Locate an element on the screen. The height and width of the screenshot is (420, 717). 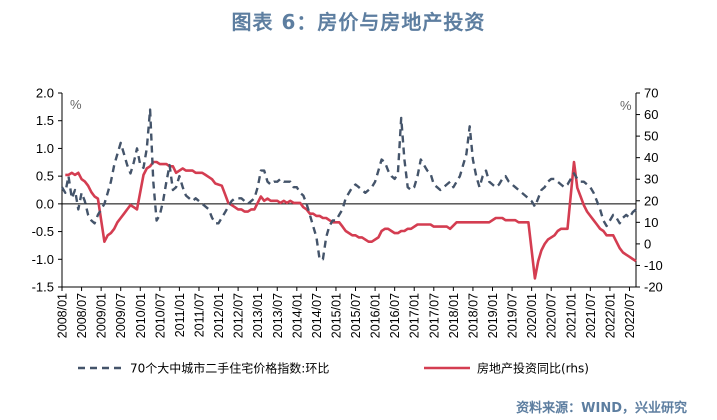
right-tick-label: 50 is located at coordinates (651, 136).